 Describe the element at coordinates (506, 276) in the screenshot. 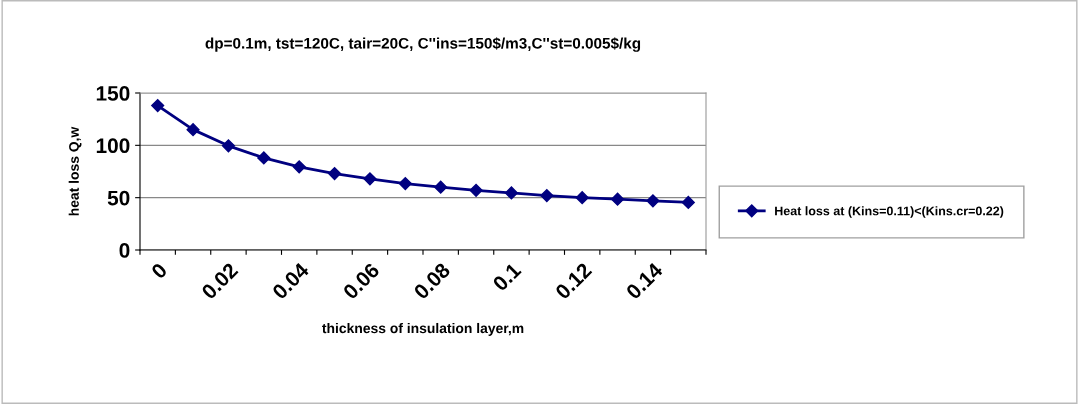

I see `x-tick-label: 0.1` at that location.